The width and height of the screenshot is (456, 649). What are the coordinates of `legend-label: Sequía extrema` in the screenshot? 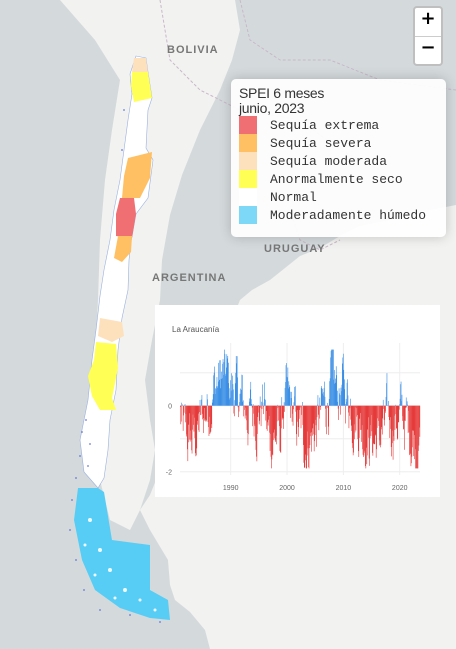 It's located at (325, 125).